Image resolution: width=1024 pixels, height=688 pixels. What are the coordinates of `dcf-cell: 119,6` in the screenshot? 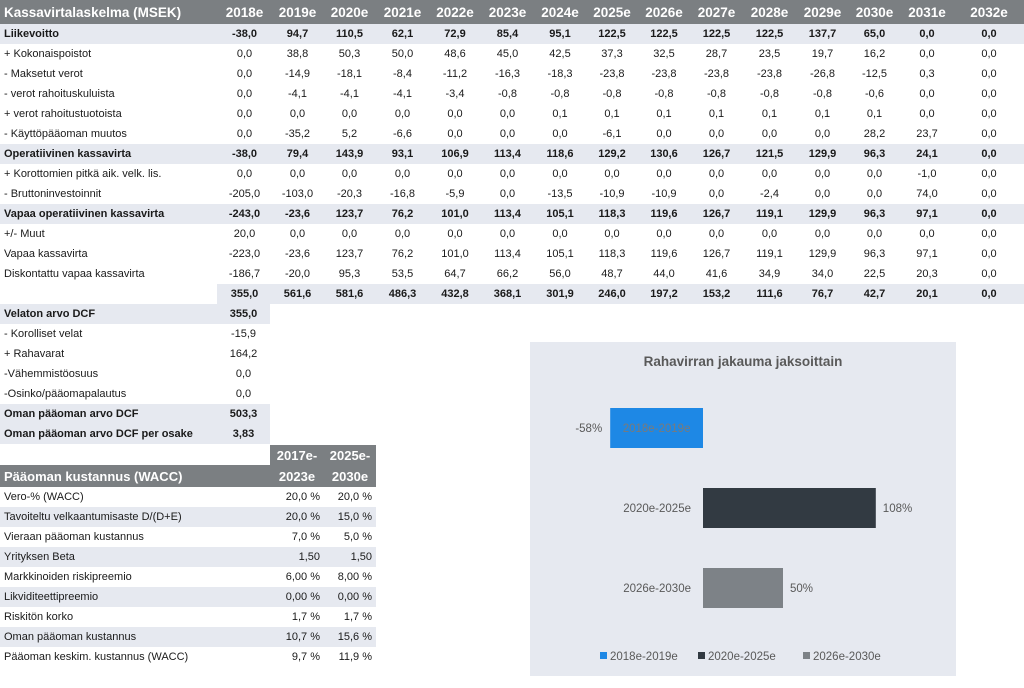 It's located at (664, 214).